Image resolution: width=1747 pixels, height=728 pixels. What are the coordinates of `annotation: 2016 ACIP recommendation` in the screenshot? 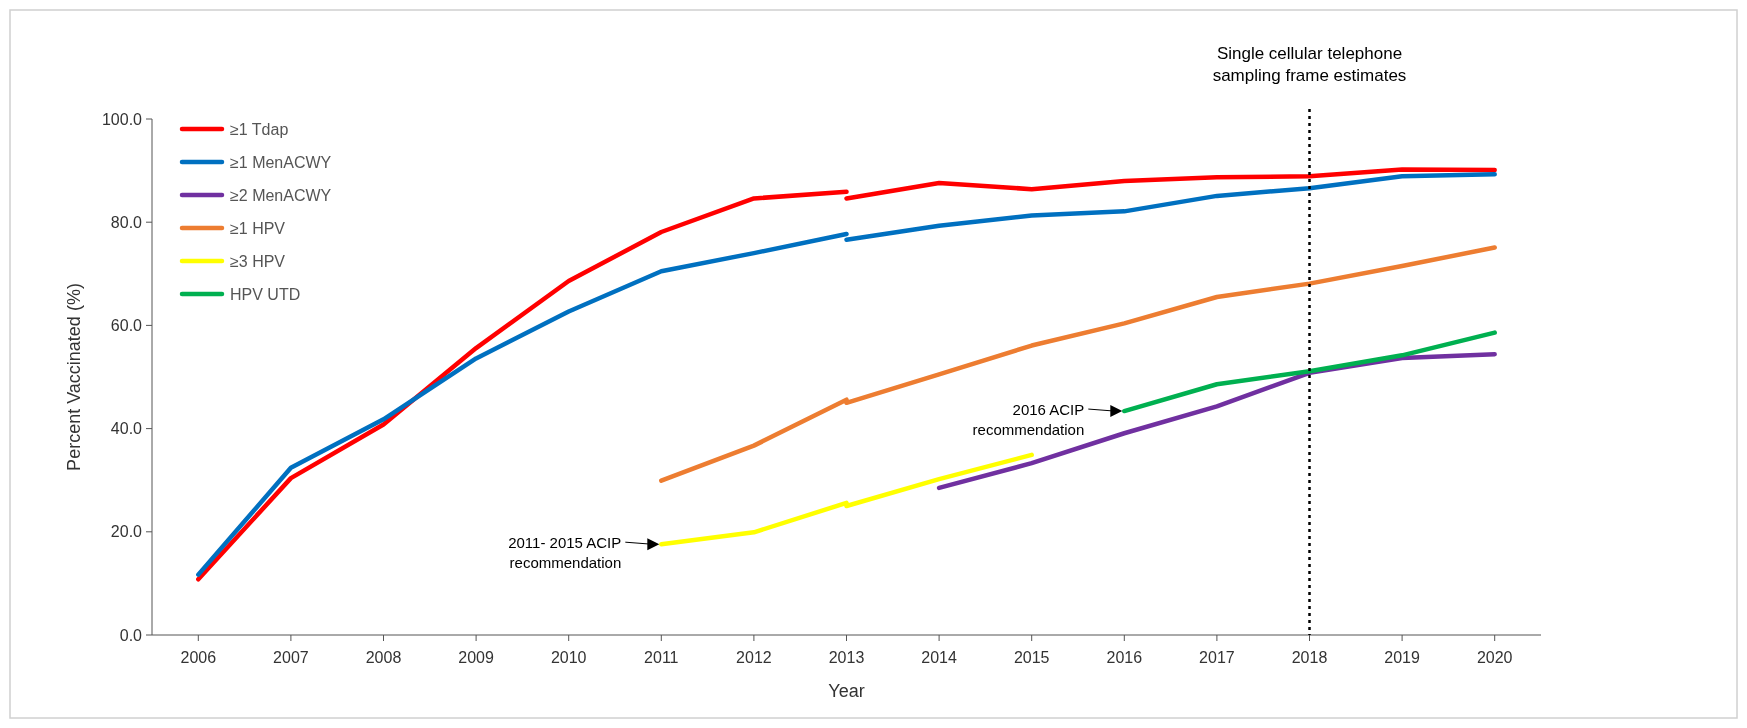 It's located at (1028, 420).